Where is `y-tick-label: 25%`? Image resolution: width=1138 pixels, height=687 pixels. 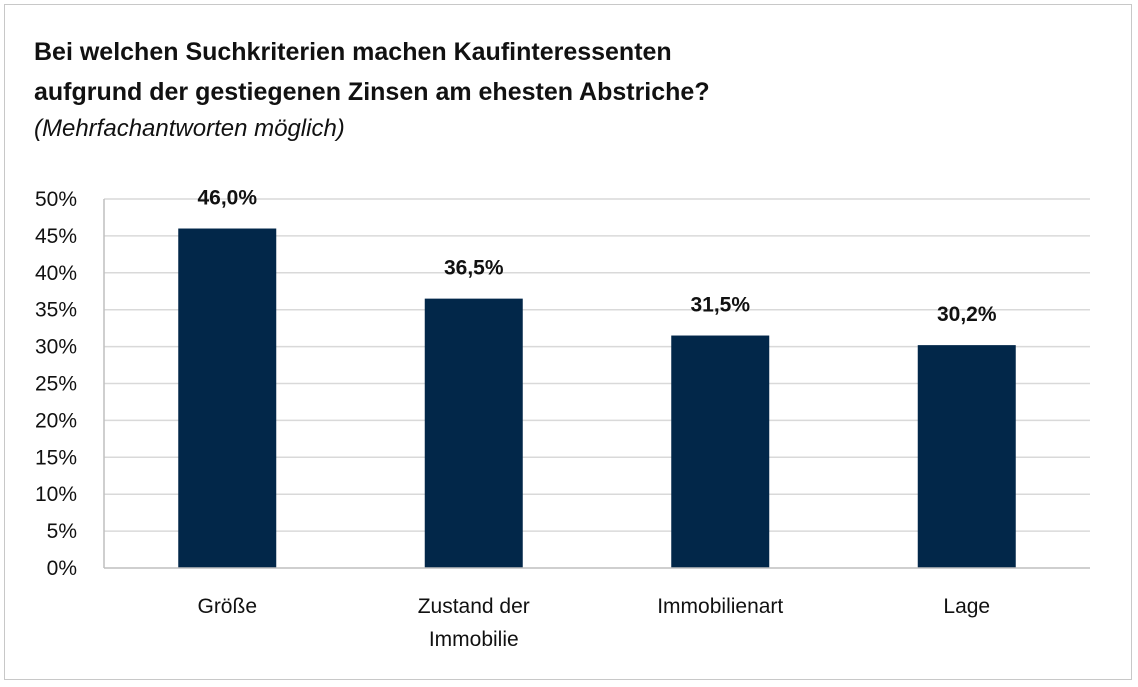 y-tick-label: 25% is located at coordinates (56, 384).